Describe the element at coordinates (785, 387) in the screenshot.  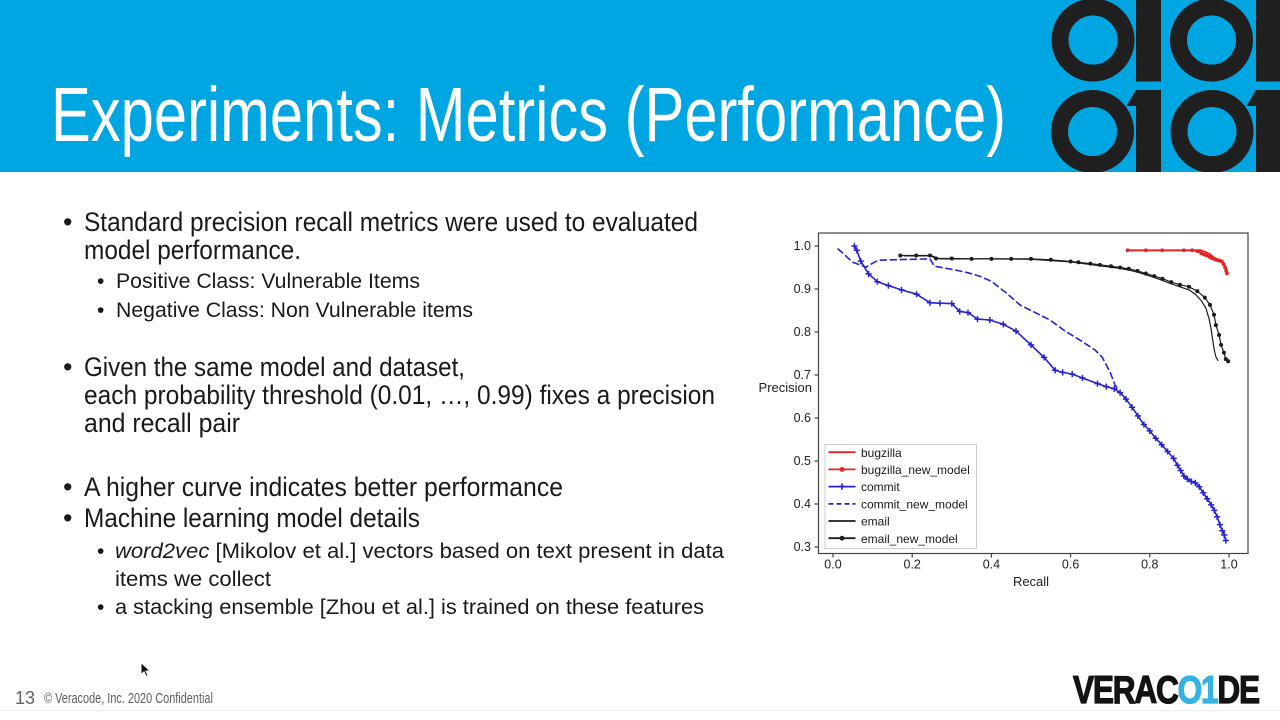
I see `svg-text: Precision` at that location.